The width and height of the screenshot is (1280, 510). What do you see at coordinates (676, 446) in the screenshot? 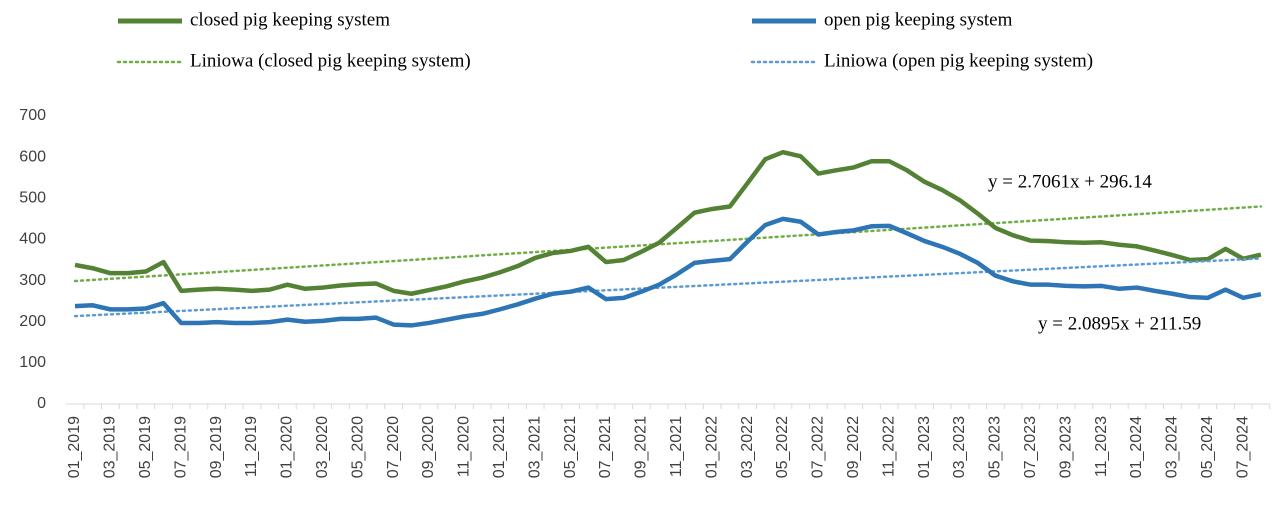
I see `x-tick-label: 11_2021` at bounding box center [676, 446].